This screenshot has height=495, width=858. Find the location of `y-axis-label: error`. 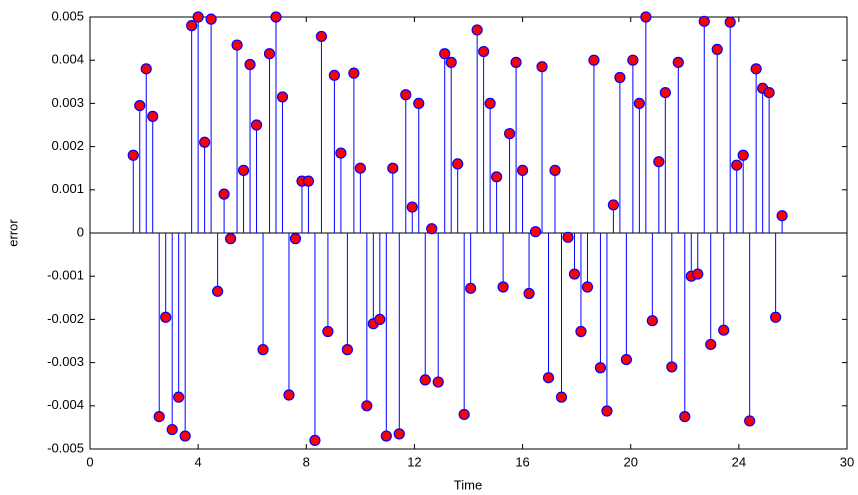

y-axis-label: error is located at coordinates (12, 233).